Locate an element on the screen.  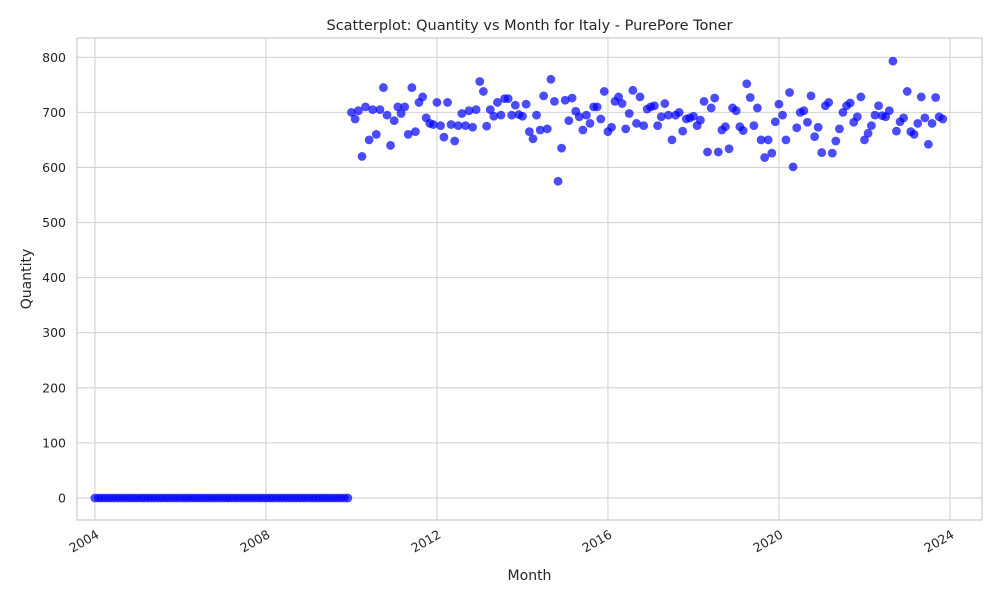
y-axis-label: Quantity is located at coordinates (27, 279).